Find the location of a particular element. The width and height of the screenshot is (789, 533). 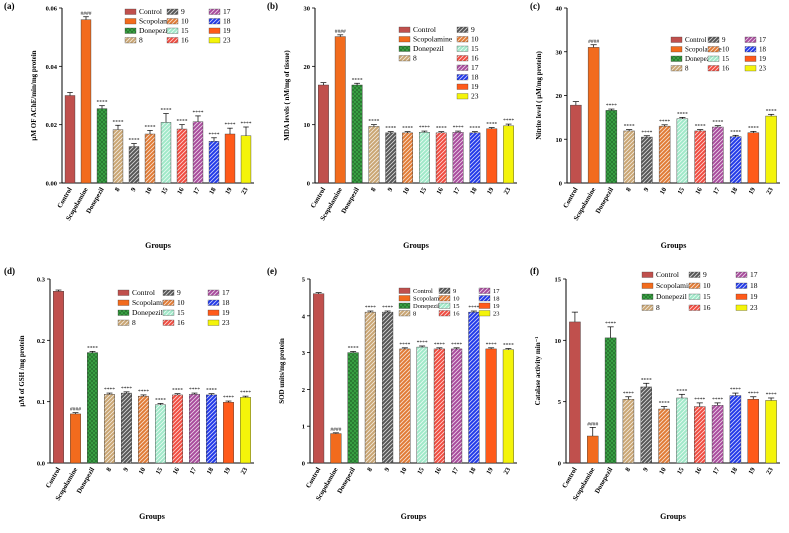

x-tick-label: Control is located at coordinates (313, 477).